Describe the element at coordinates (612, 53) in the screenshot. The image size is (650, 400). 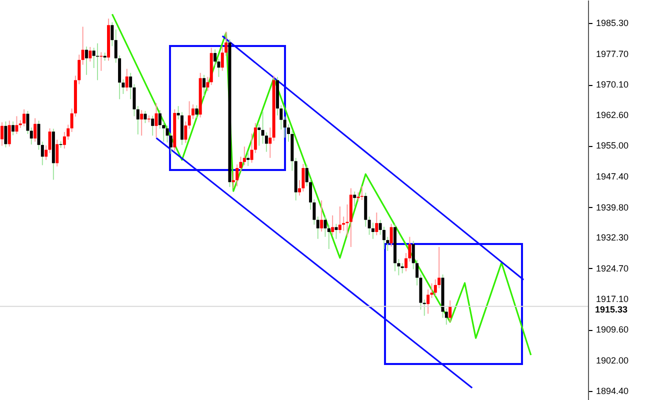
I see `y-tick-label: 1977.70` at that location.